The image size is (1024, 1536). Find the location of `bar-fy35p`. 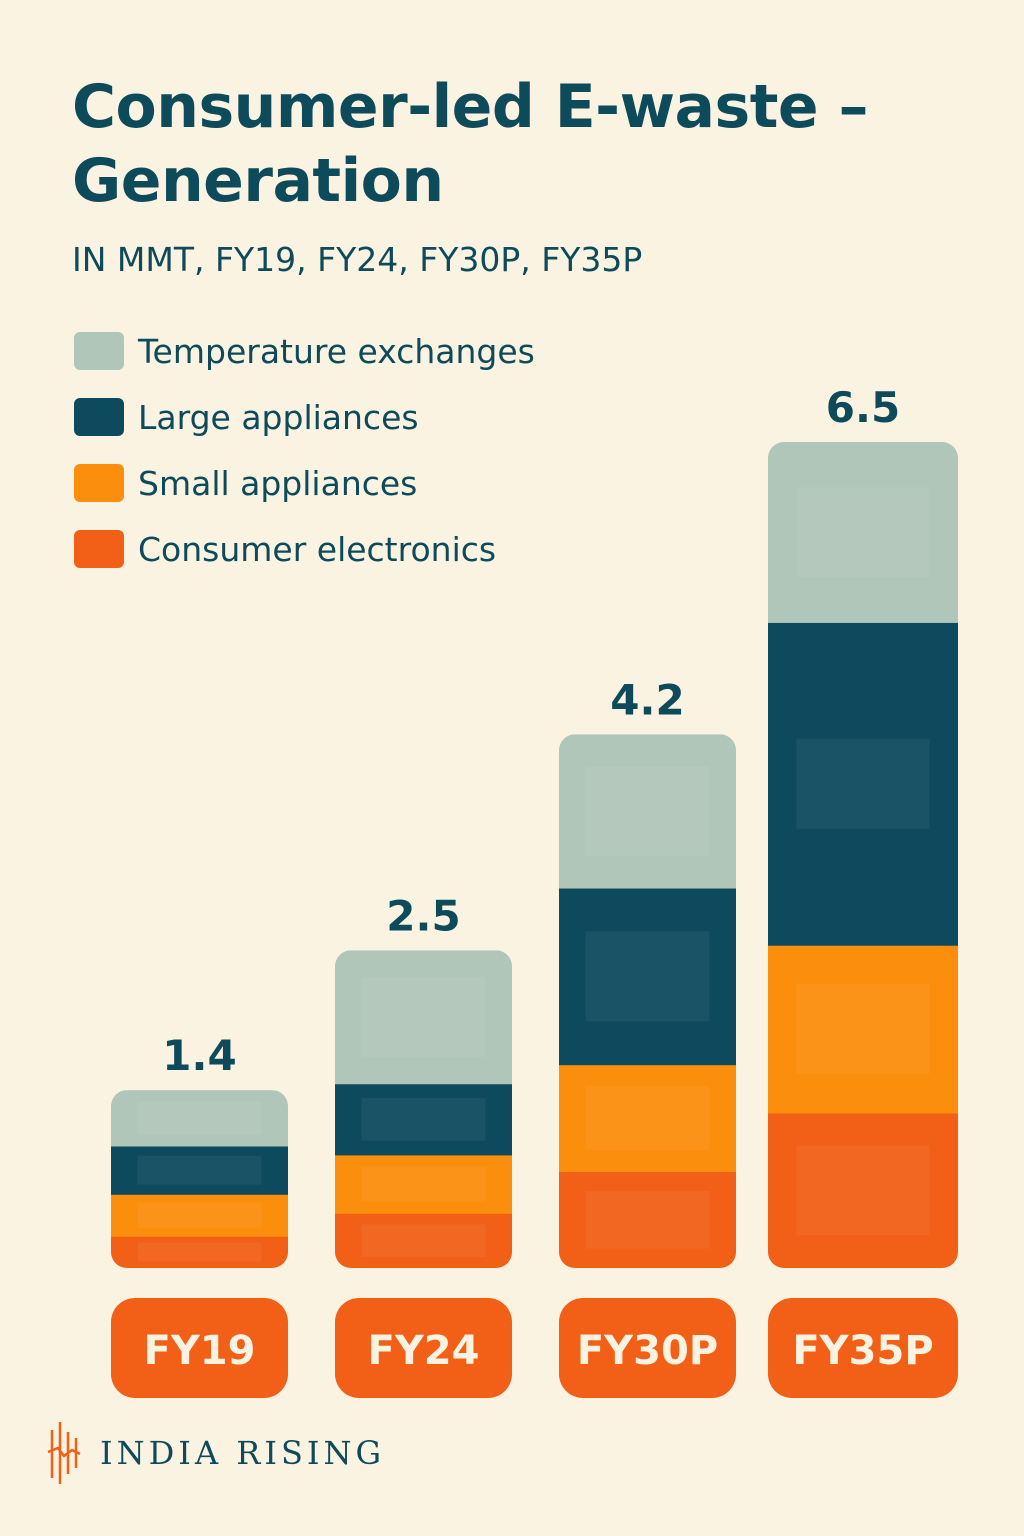

bar-fy35p is located at coordinates (863, 855).